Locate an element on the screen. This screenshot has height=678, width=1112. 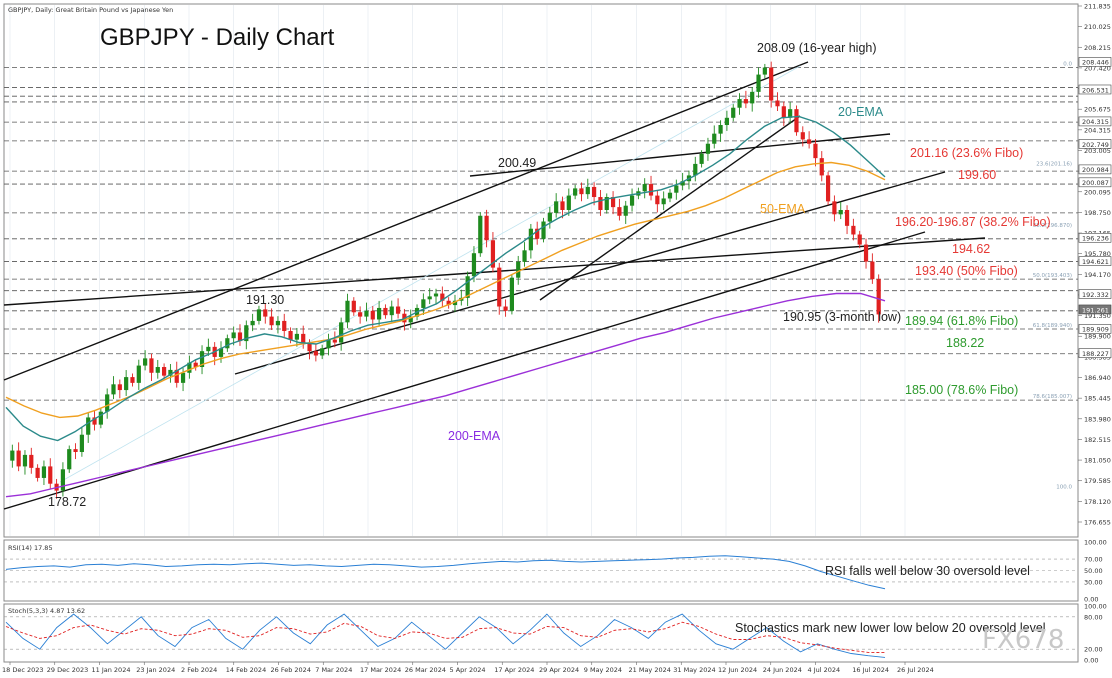
price-tick-label: 179.585 is located at coordinates (1097, 481).